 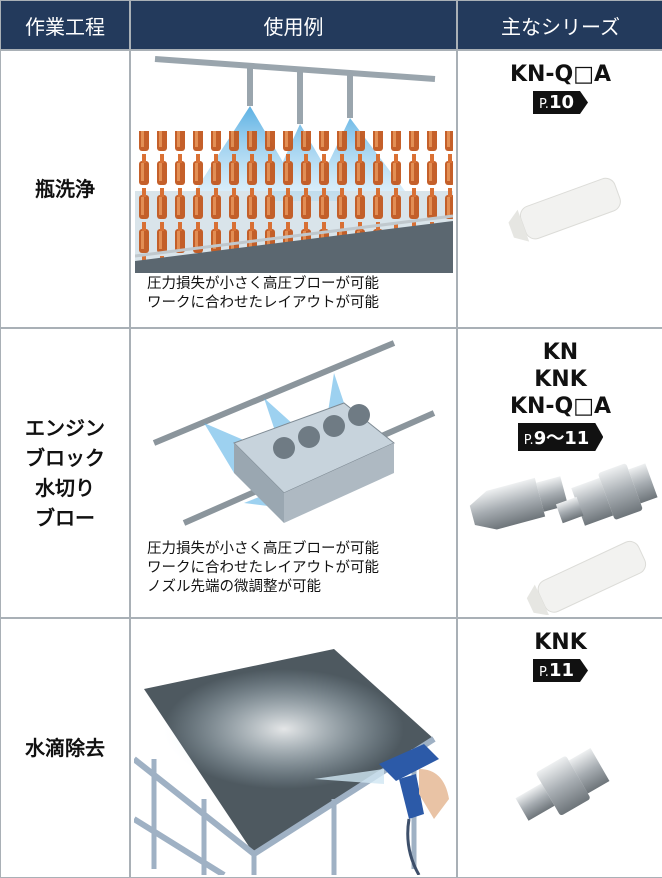 What do you see at coordinates (65, 458) in the screenshot?
I see `text-line: ブロック` at bounding box center [65, 458].